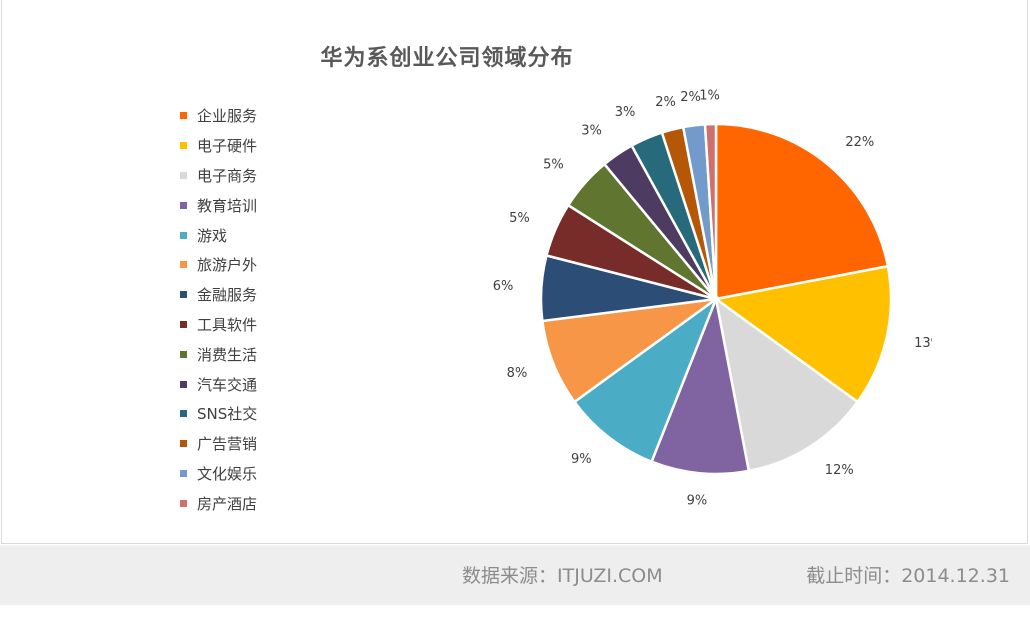 The image size is (1030, 628). I want to click on legend-item: 教育培训, so click(218, 205).